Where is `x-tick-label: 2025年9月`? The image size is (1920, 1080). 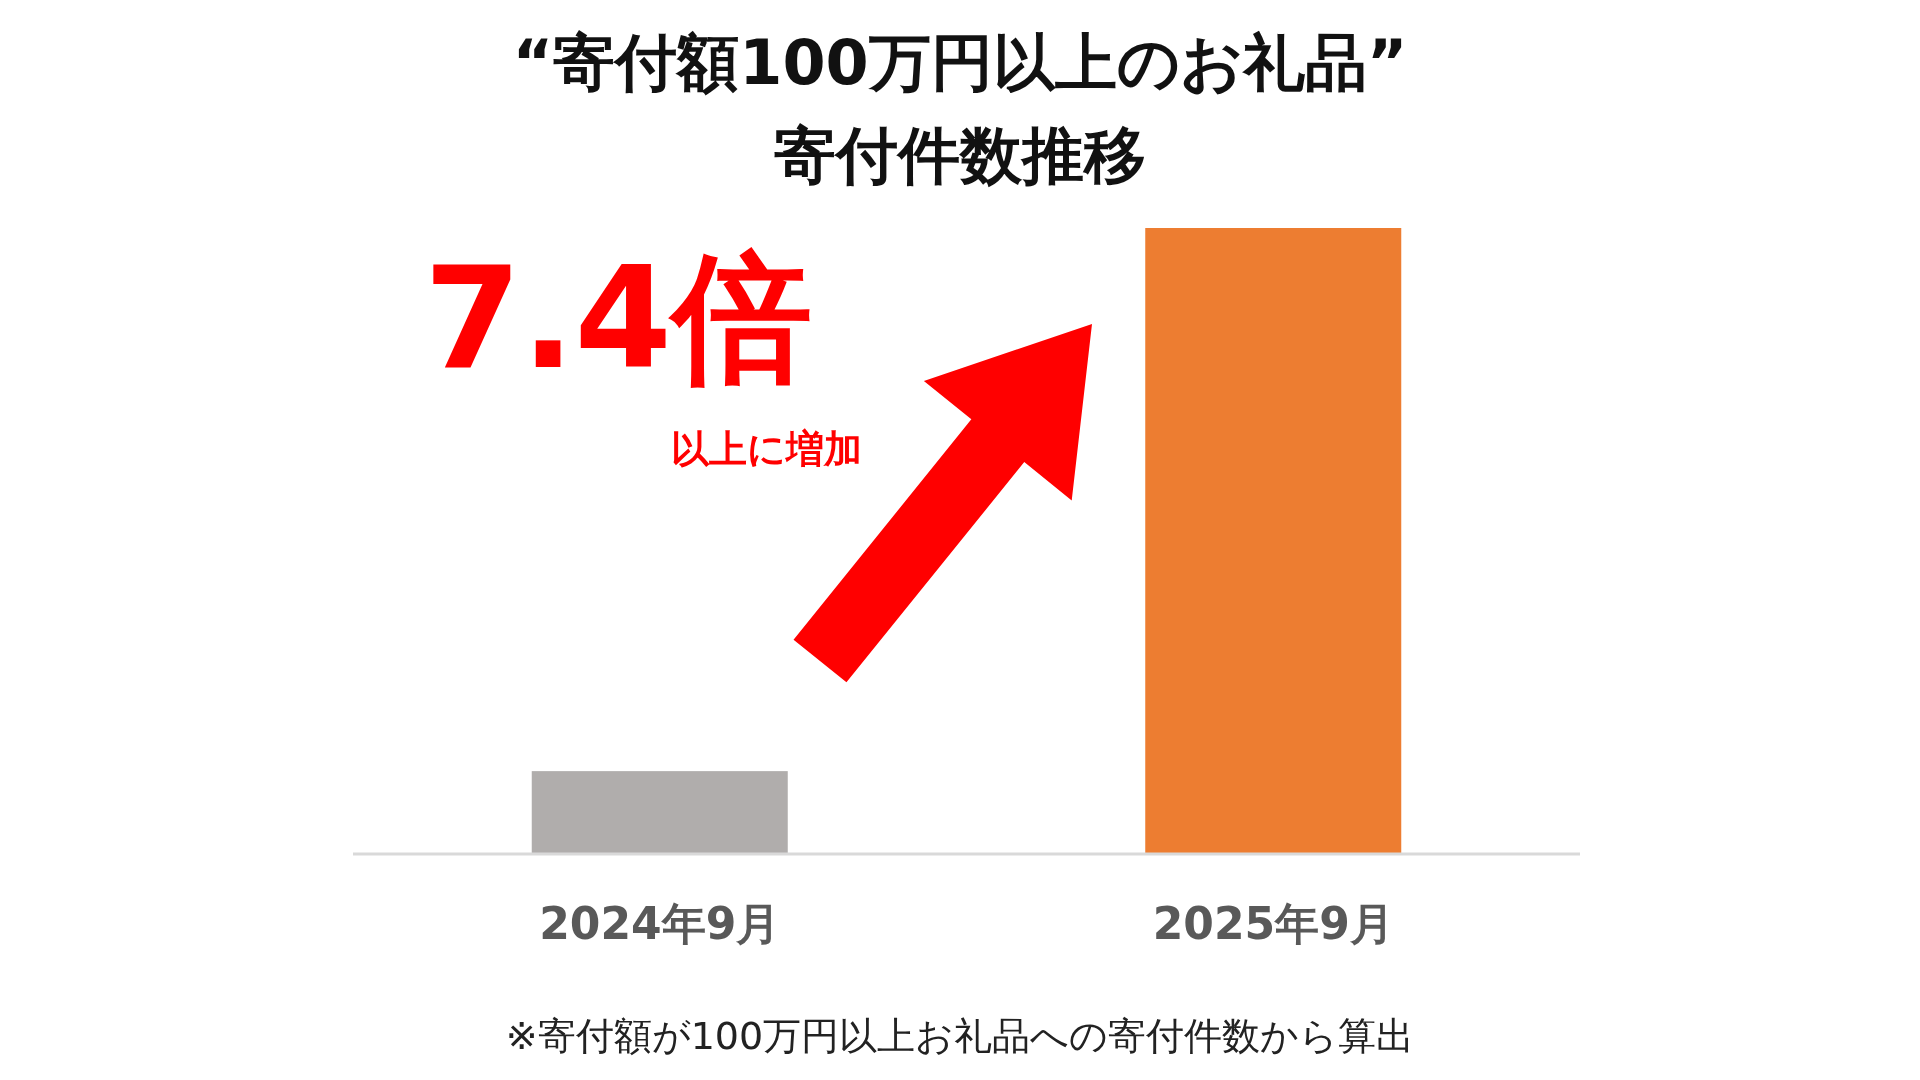 x-tick-label: 2025年9月 is located at coordinates (1273, 923).